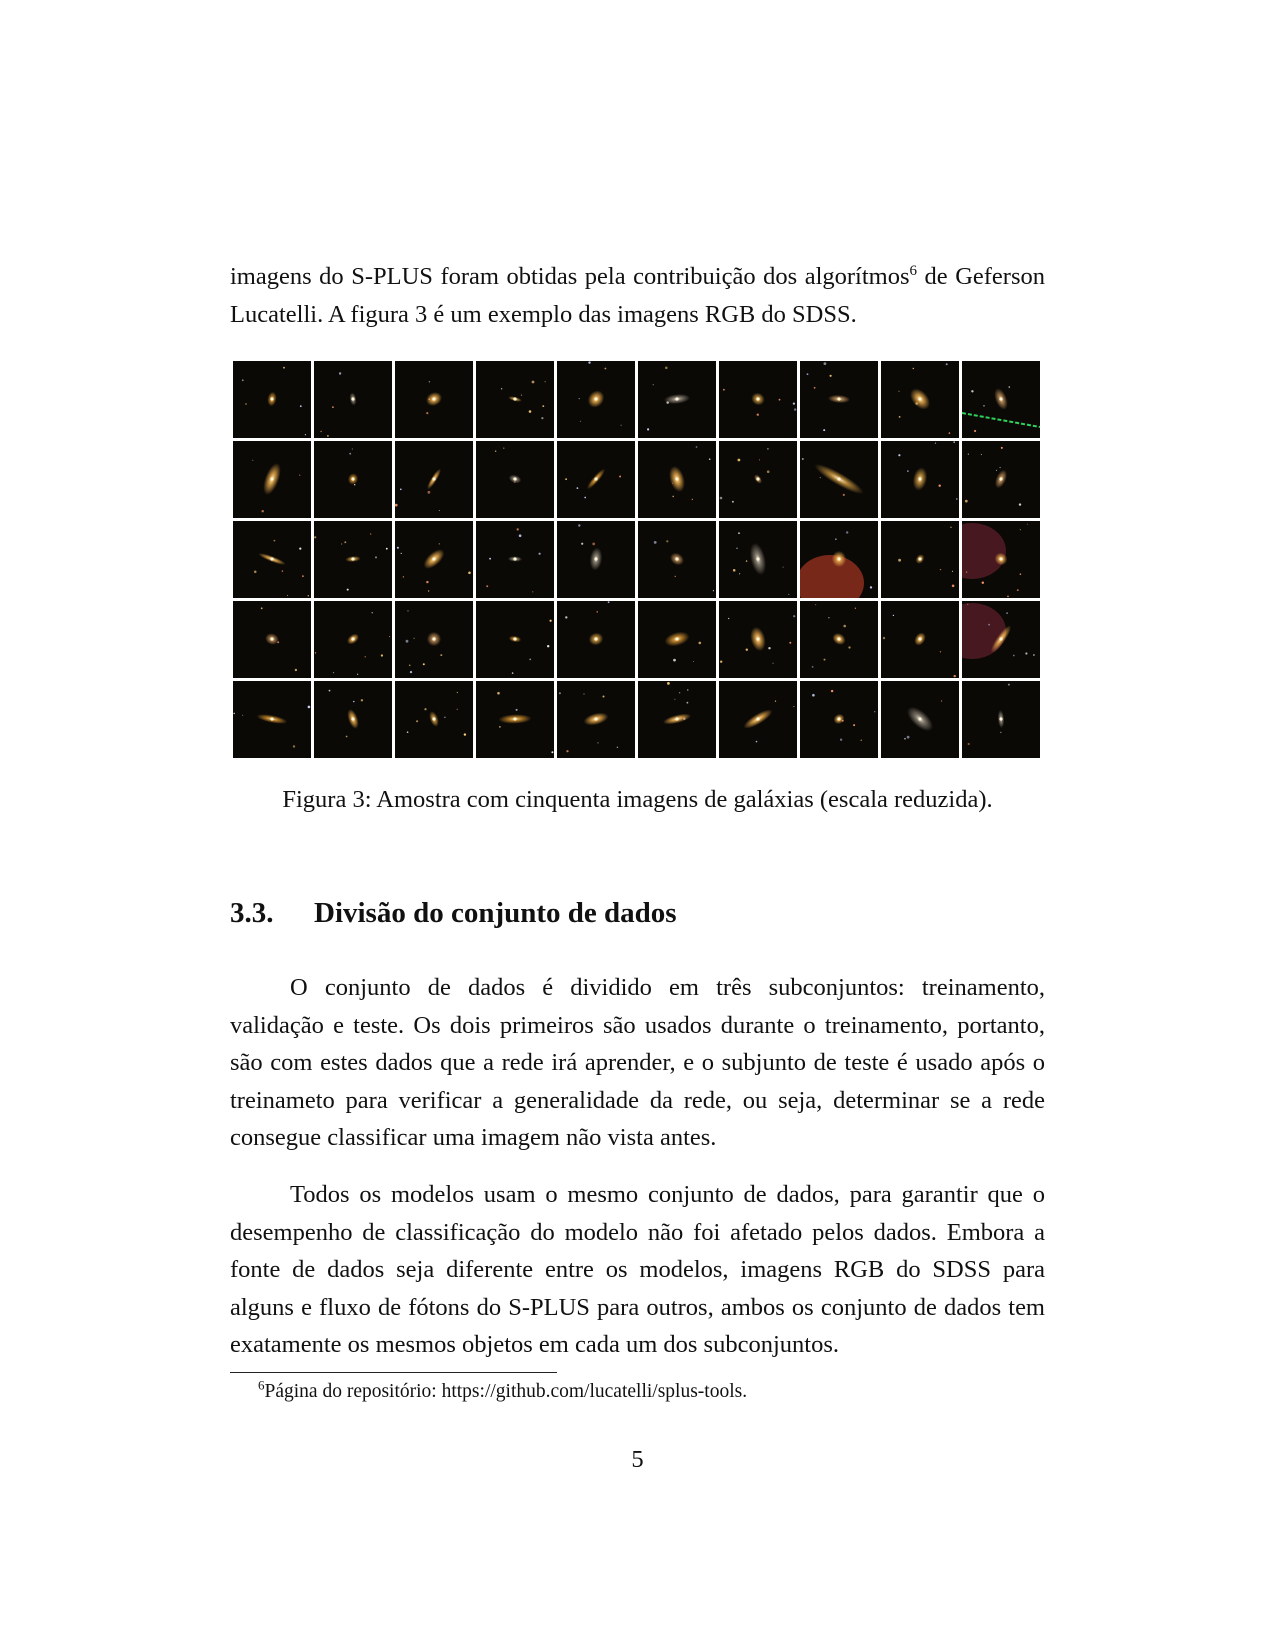  I want to click on section-heading: 3.3. Divisão do conjunto de dados, so click(453, 913).